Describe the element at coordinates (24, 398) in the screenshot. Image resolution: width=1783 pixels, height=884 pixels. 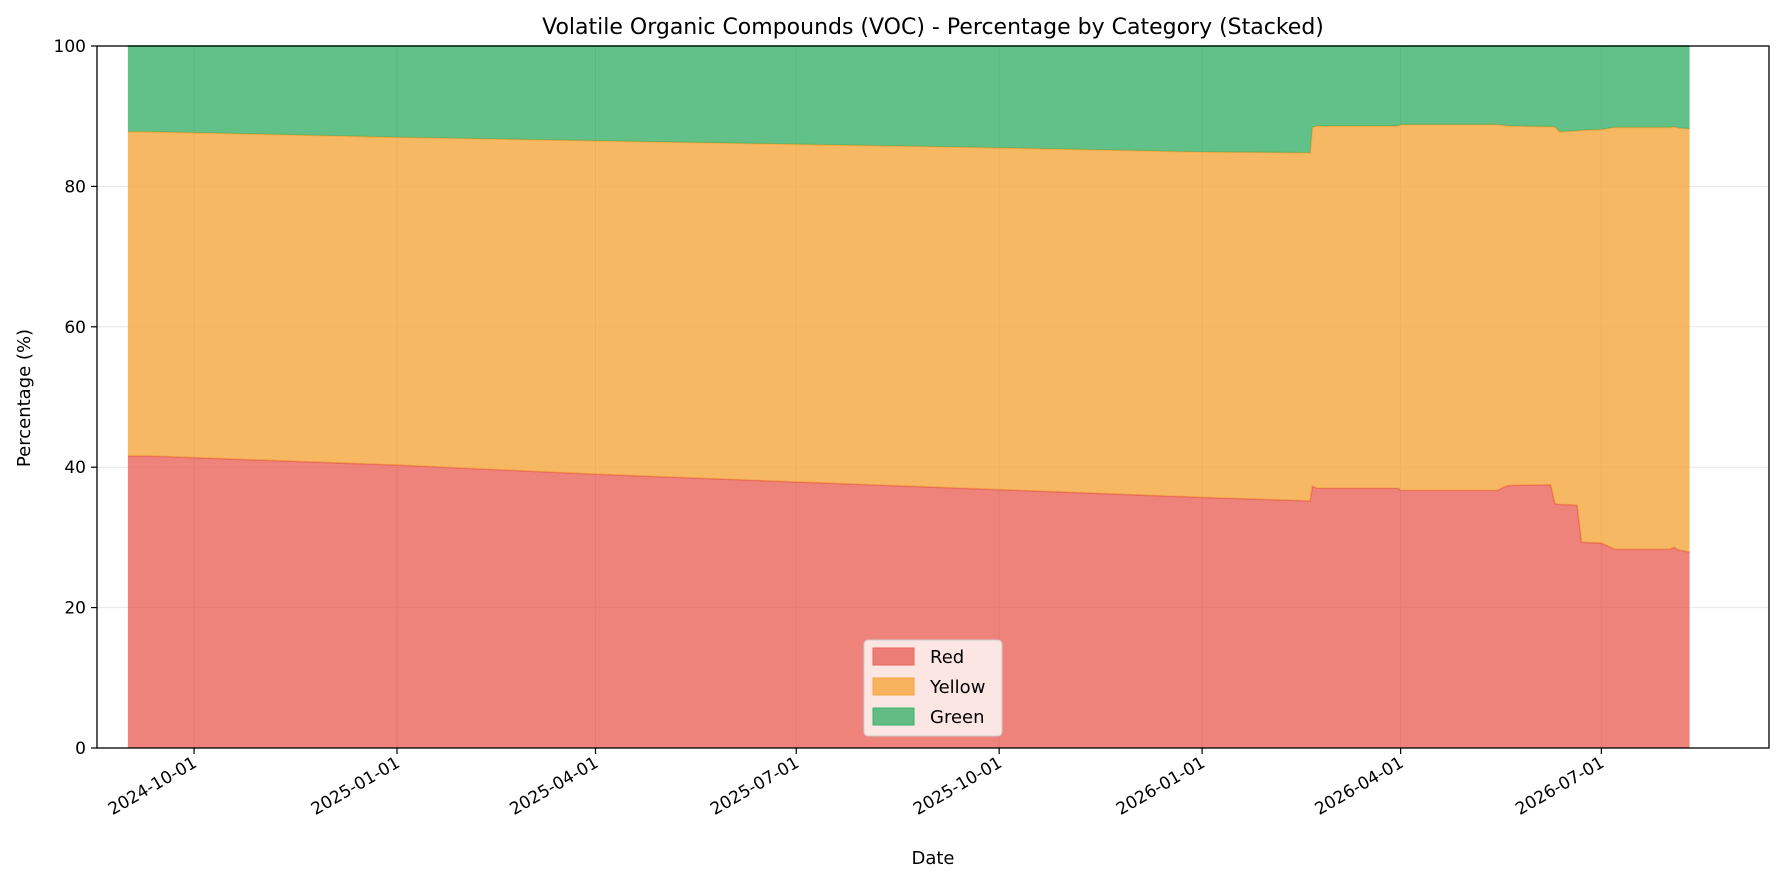
I see `y-axis-title: Percentage (%)` at that location.